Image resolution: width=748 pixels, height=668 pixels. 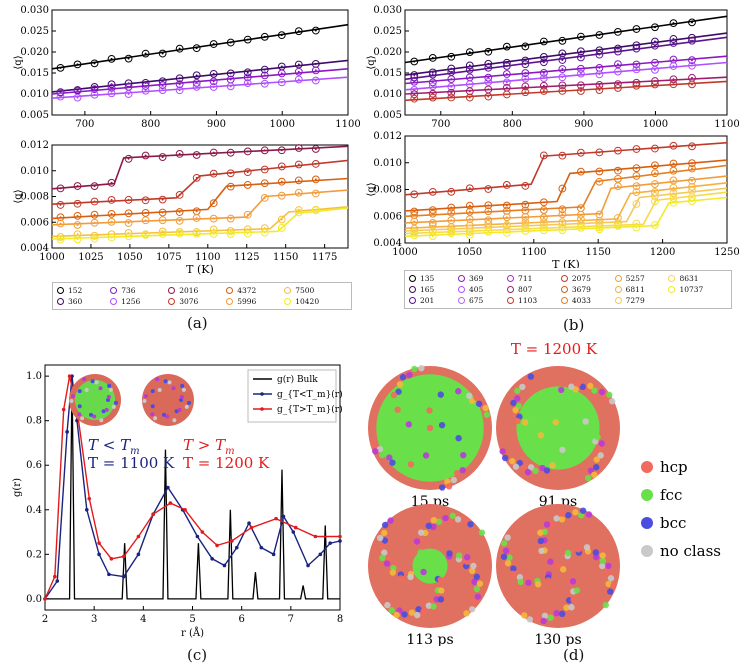 I want to click on snapshot-time-label: 130 ps, so click(x=557, y=639).